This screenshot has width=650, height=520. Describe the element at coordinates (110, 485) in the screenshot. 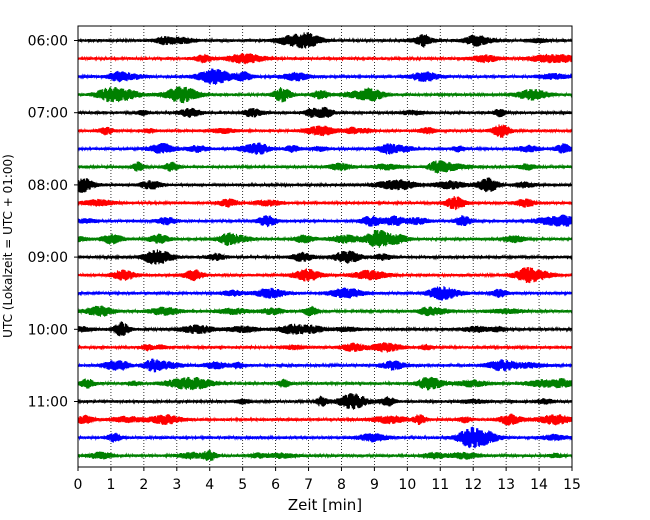

I see `x-tick-label: 1` at that location.